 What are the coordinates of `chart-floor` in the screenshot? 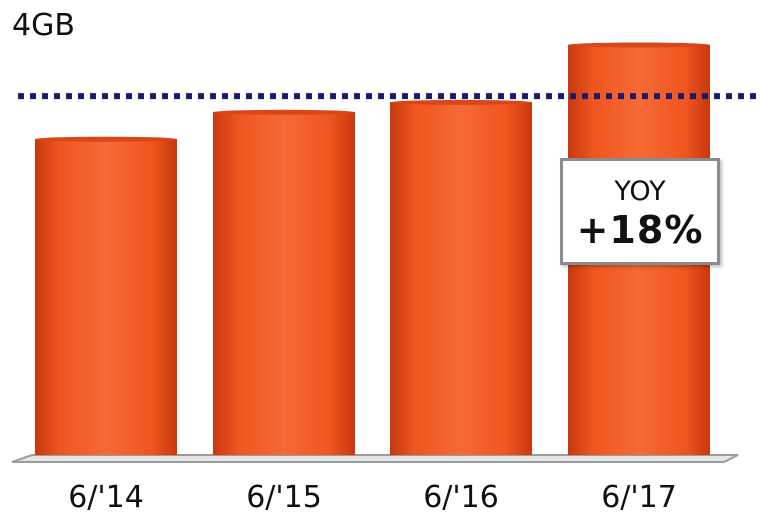 It's located at (375, 458).